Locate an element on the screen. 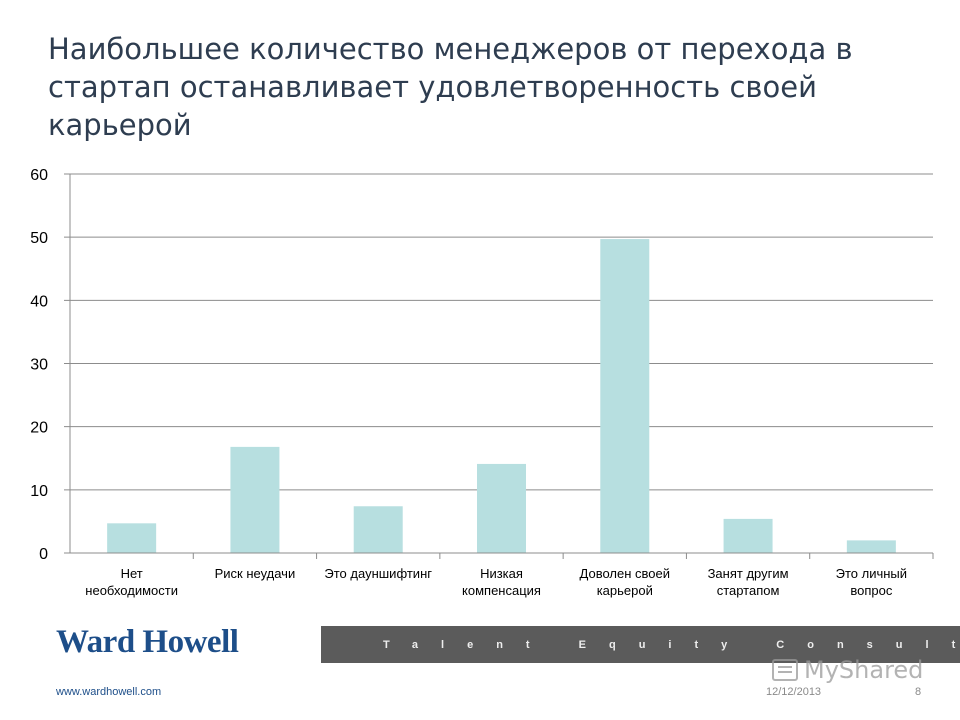 The width and height of the screenshot is (960, 720). myshared-watermark: MyShared is located at coordinates (847, 670).